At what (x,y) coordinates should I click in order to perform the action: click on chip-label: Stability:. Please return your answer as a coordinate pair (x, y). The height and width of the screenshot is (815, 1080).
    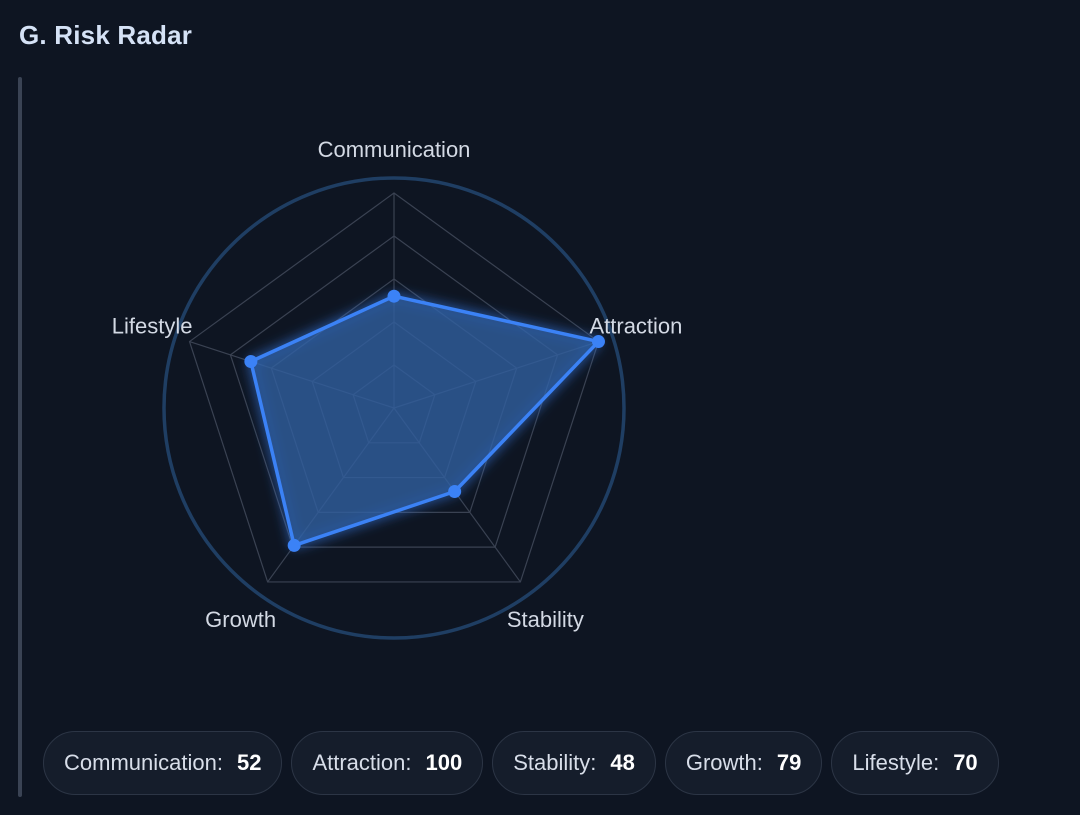
    Looking at the image, I should click on (555, 762).